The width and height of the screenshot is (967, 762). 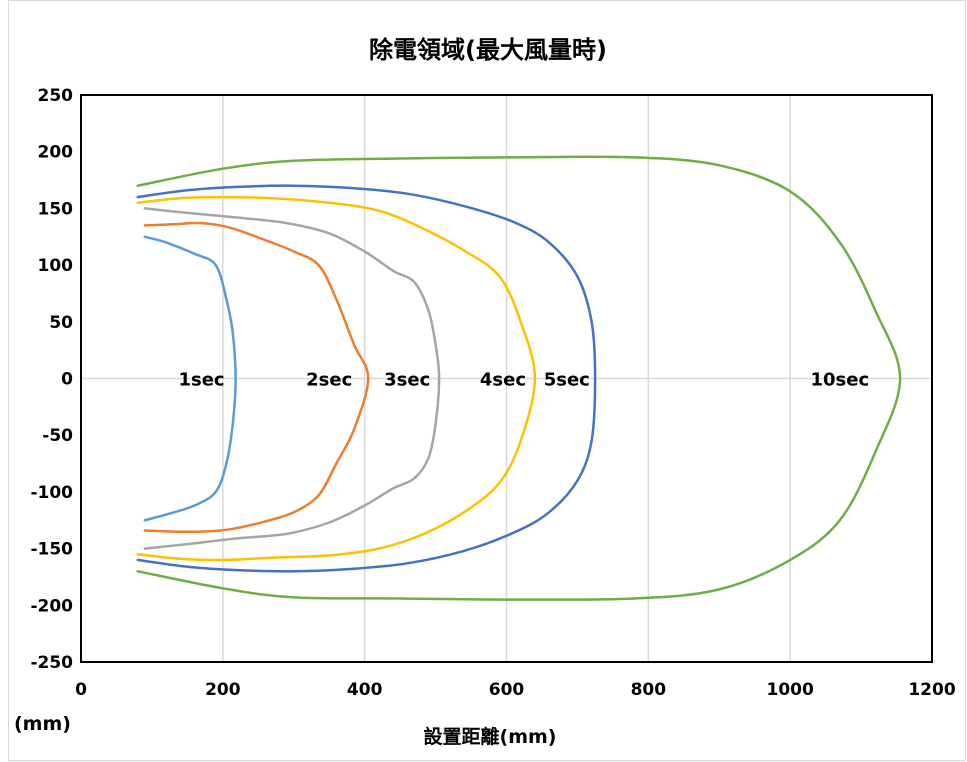 I want to click on x-tick-label: 800, so click(x=649, y=690).